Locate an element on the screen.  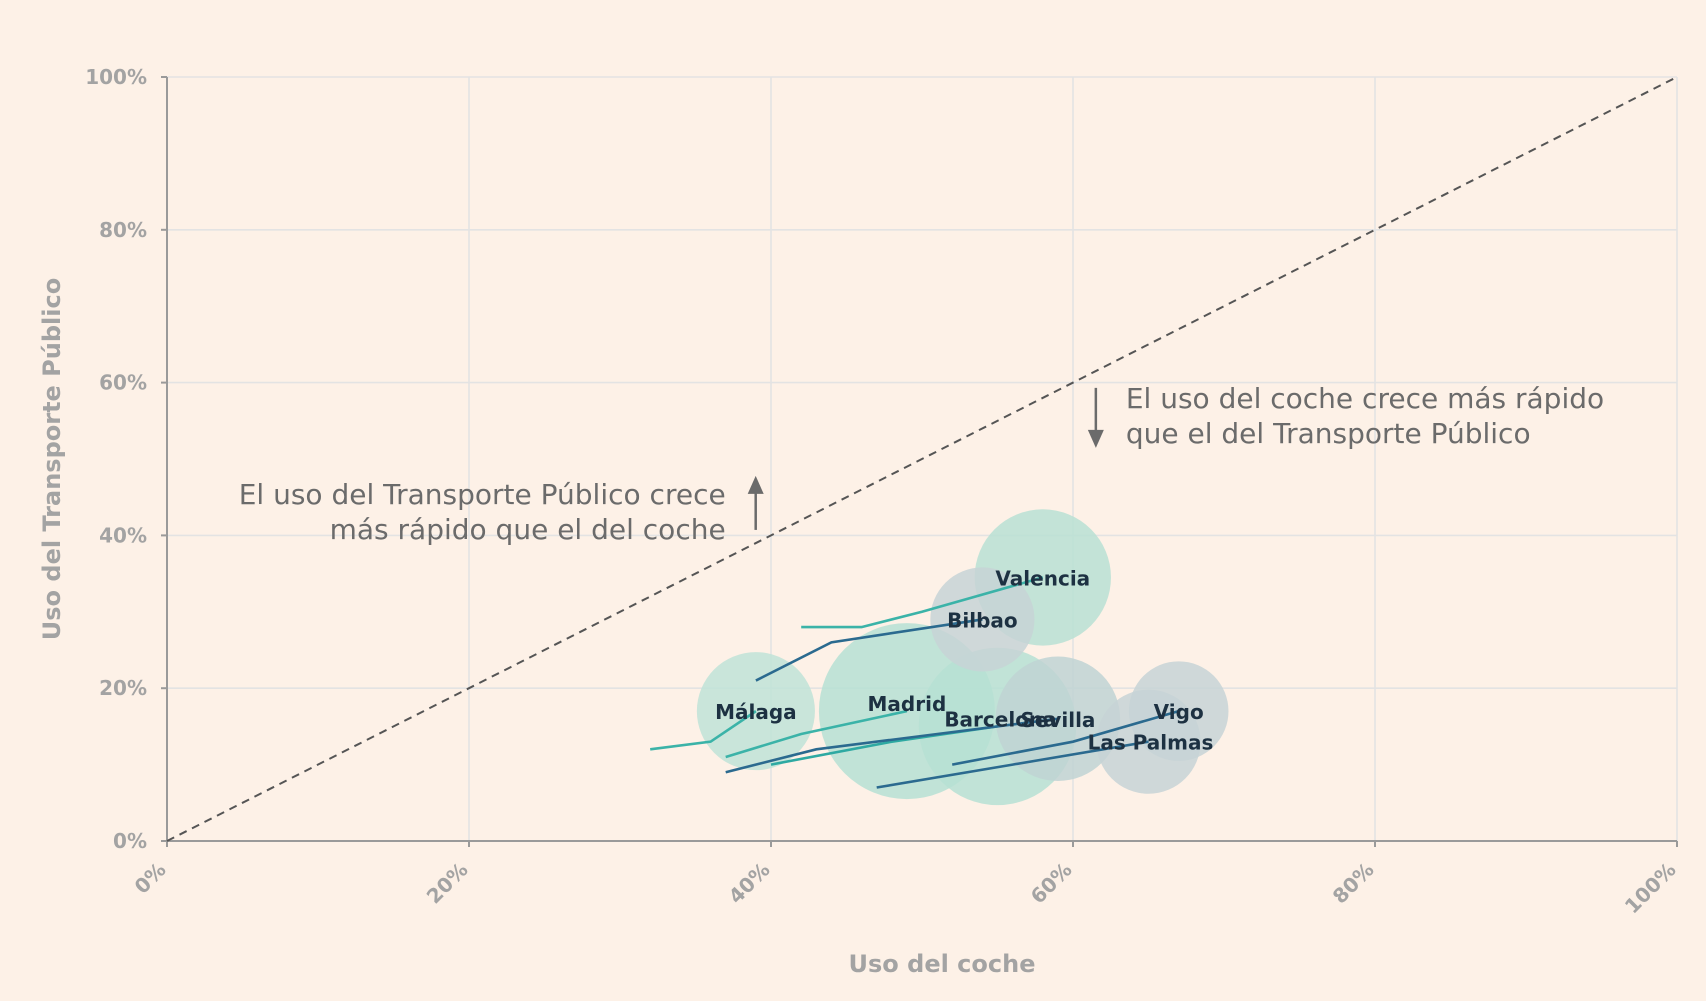
x-tick-label: 100% is located at coordinates (1650, 888).